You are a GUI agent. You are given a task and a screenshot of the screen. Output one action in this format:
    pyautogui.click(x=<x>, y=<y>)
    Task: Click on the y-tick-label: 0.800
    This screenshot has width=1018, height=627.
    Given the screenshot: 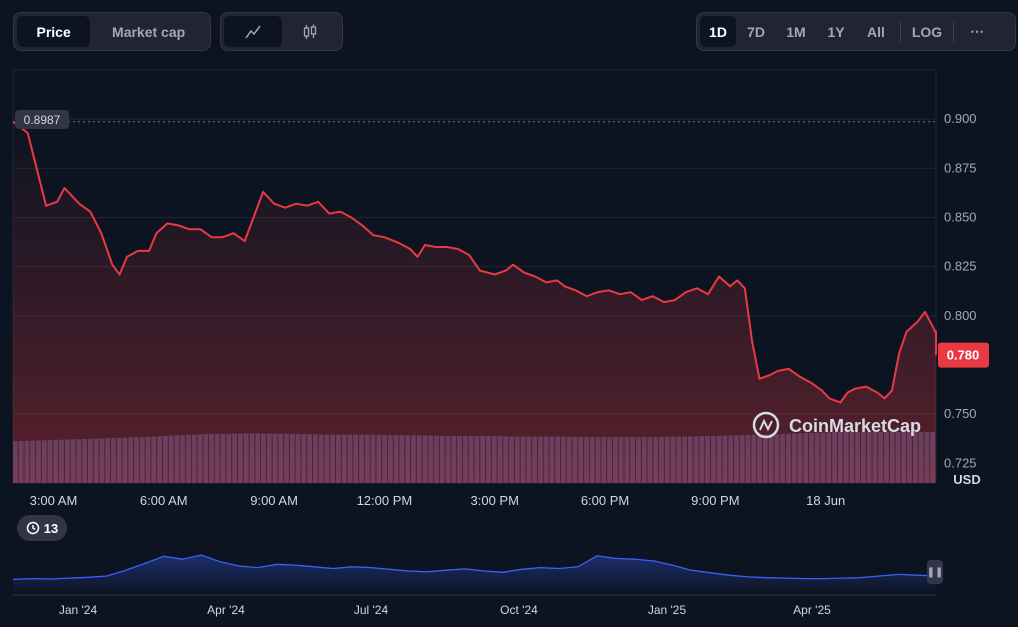 What is the action you would take?
    pyautogui.click(x=960, y=315)
    